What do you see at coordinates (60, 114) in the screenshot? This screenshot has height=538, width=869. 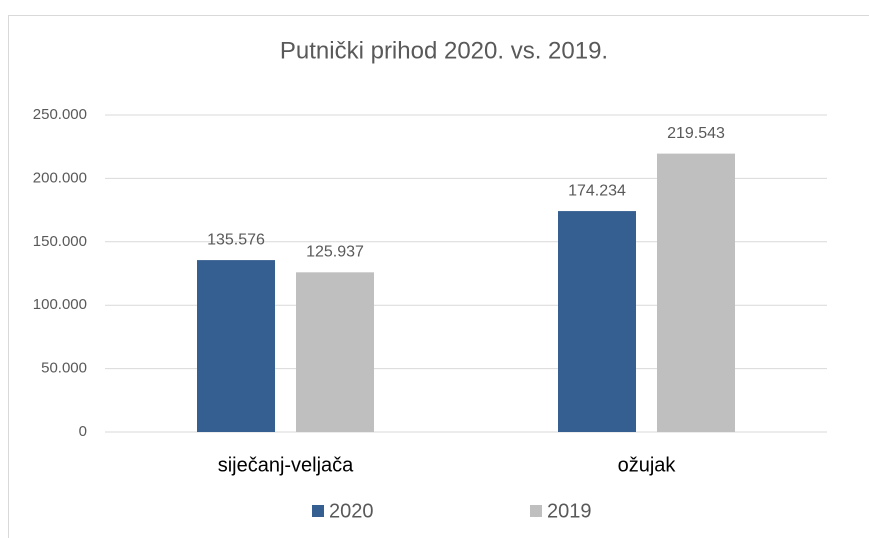 I see `y-tick-label: 250.000` at bounding box center [60, 114].